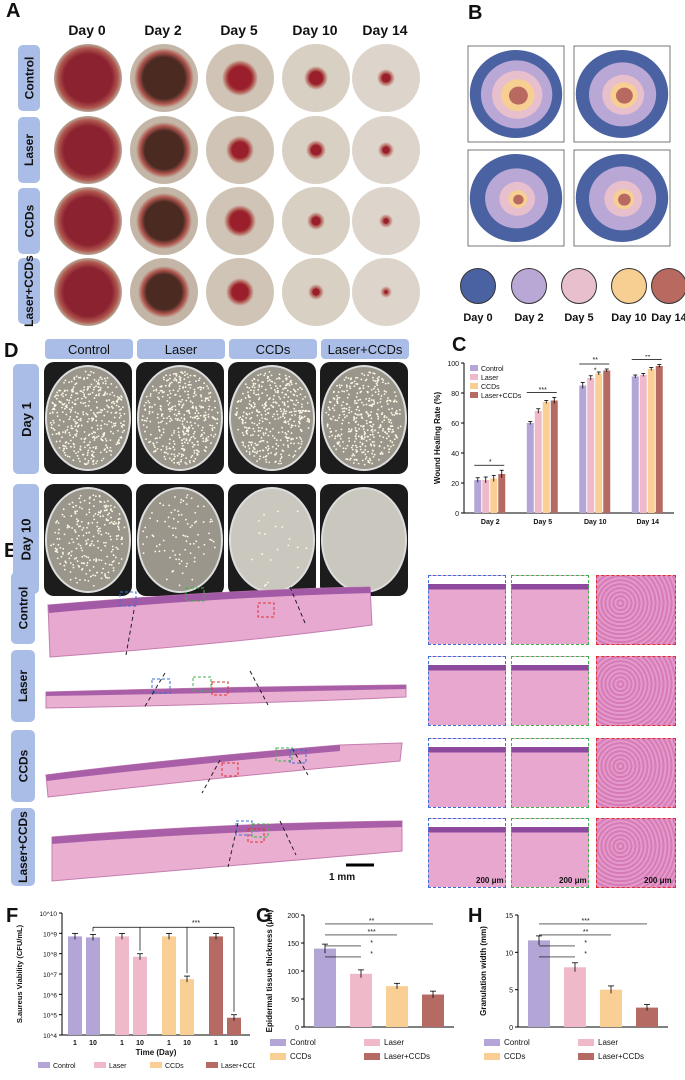 This screenshot has height=1080, width=685. Describe the element at coordinates (648, 358) in the screenshot. I see `significance-label: **` at that location.